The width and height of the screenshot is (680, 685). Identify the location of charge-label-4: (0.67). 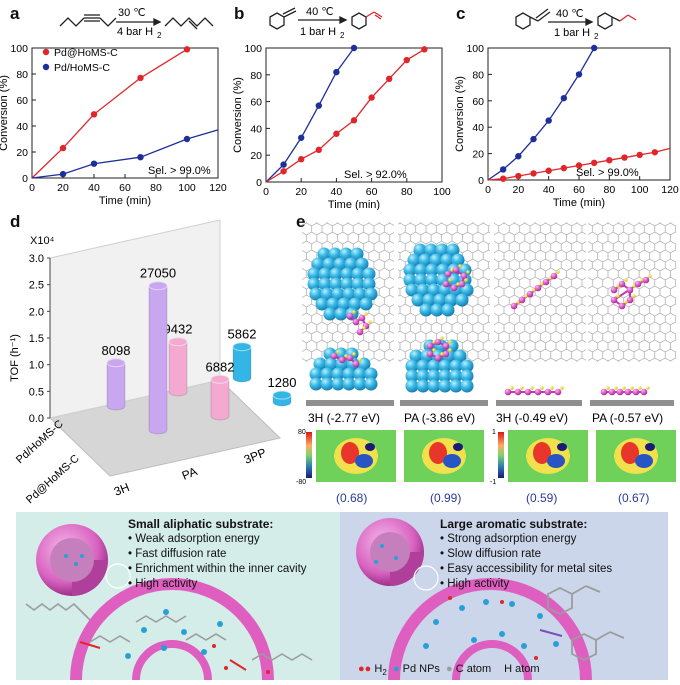
(633, 498).